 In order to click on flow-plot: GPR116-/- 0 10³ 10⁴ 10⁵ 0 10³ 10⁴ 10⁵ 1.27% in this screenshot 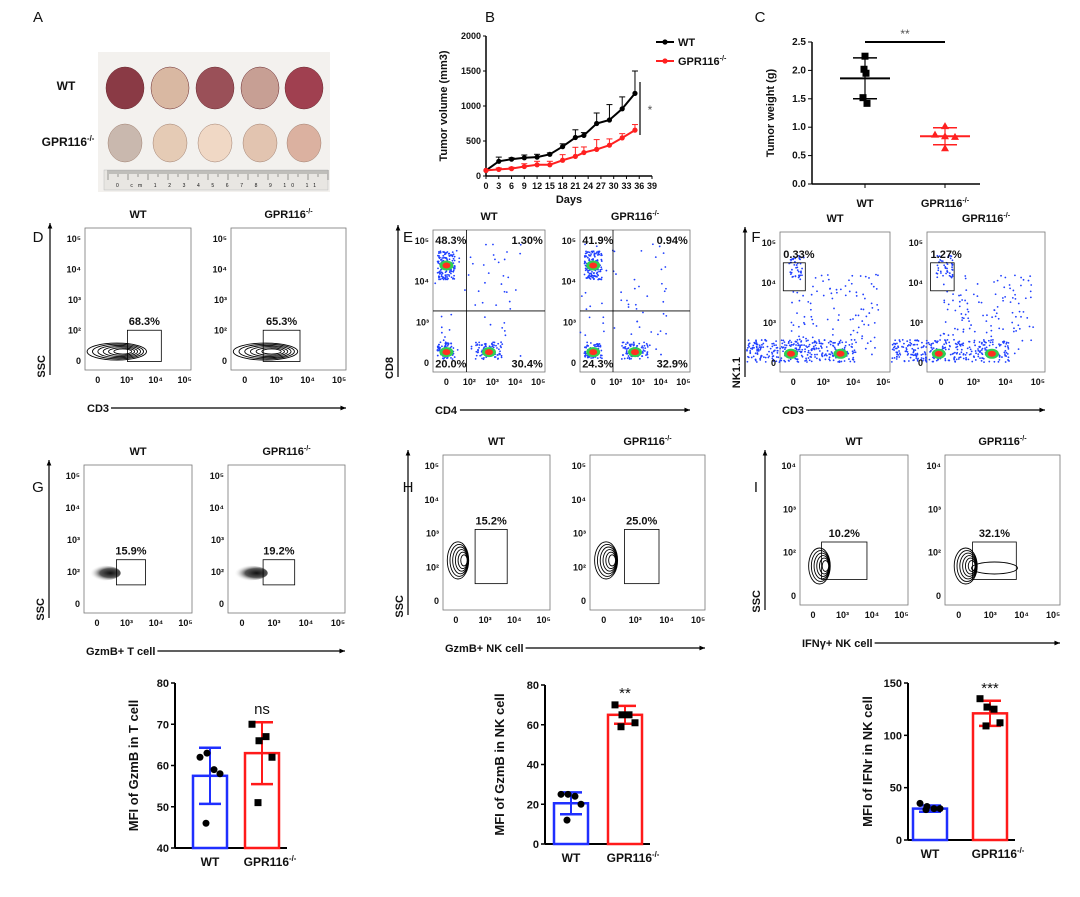, I will do `click(968, 299)`.